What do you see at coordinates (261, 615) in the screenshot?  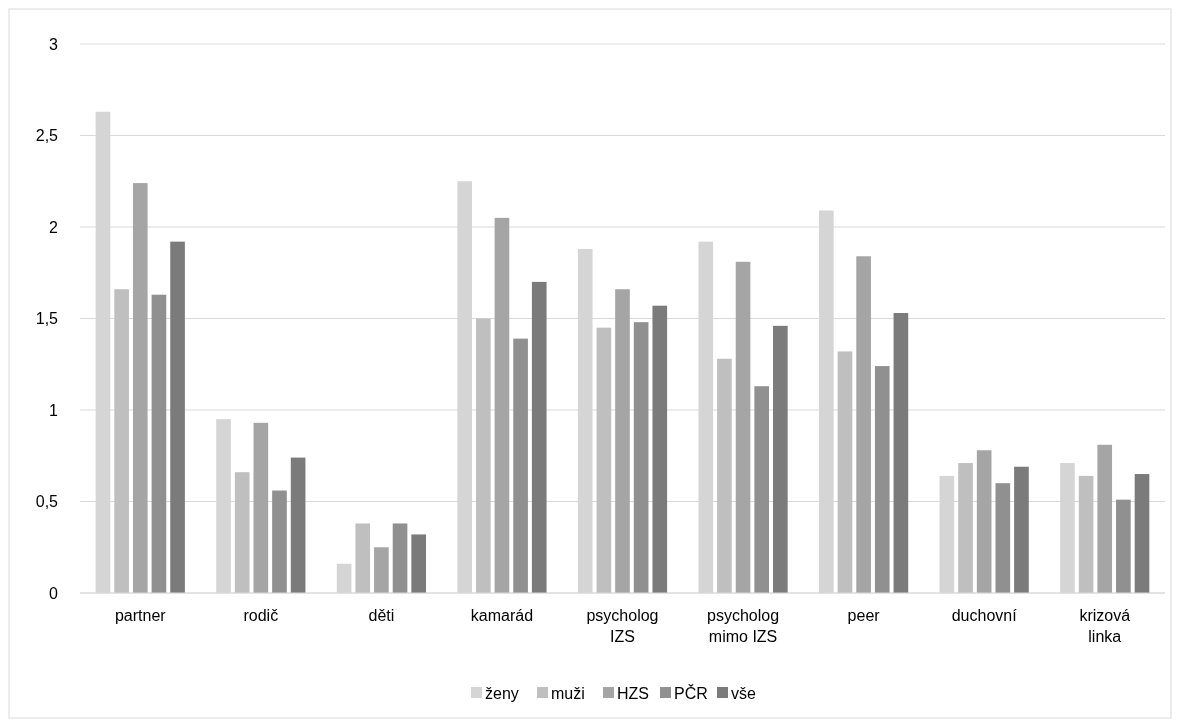 I see `x-tick-label: rodič` at bounding box center [261, 615].